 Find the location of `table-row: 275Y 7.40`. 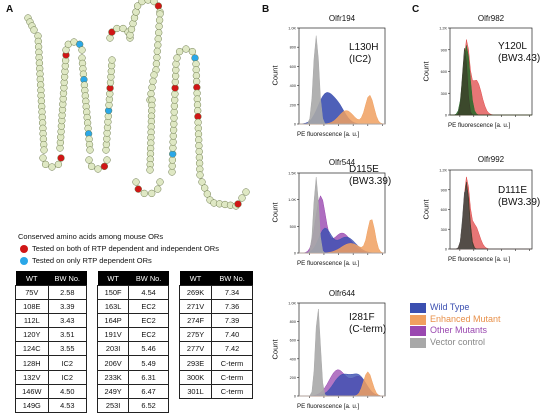

table-row: 275Y 7.40 is located at coordinates (215, 335).